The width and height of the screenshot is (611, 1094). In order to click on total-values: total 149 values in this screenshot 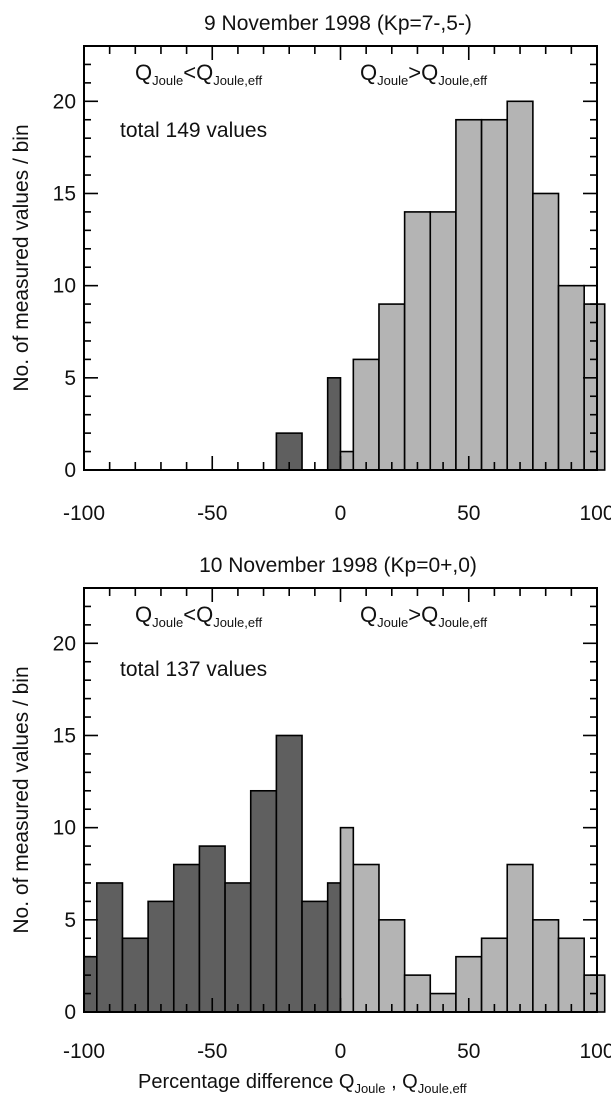, I will do `click(193, 130)`.